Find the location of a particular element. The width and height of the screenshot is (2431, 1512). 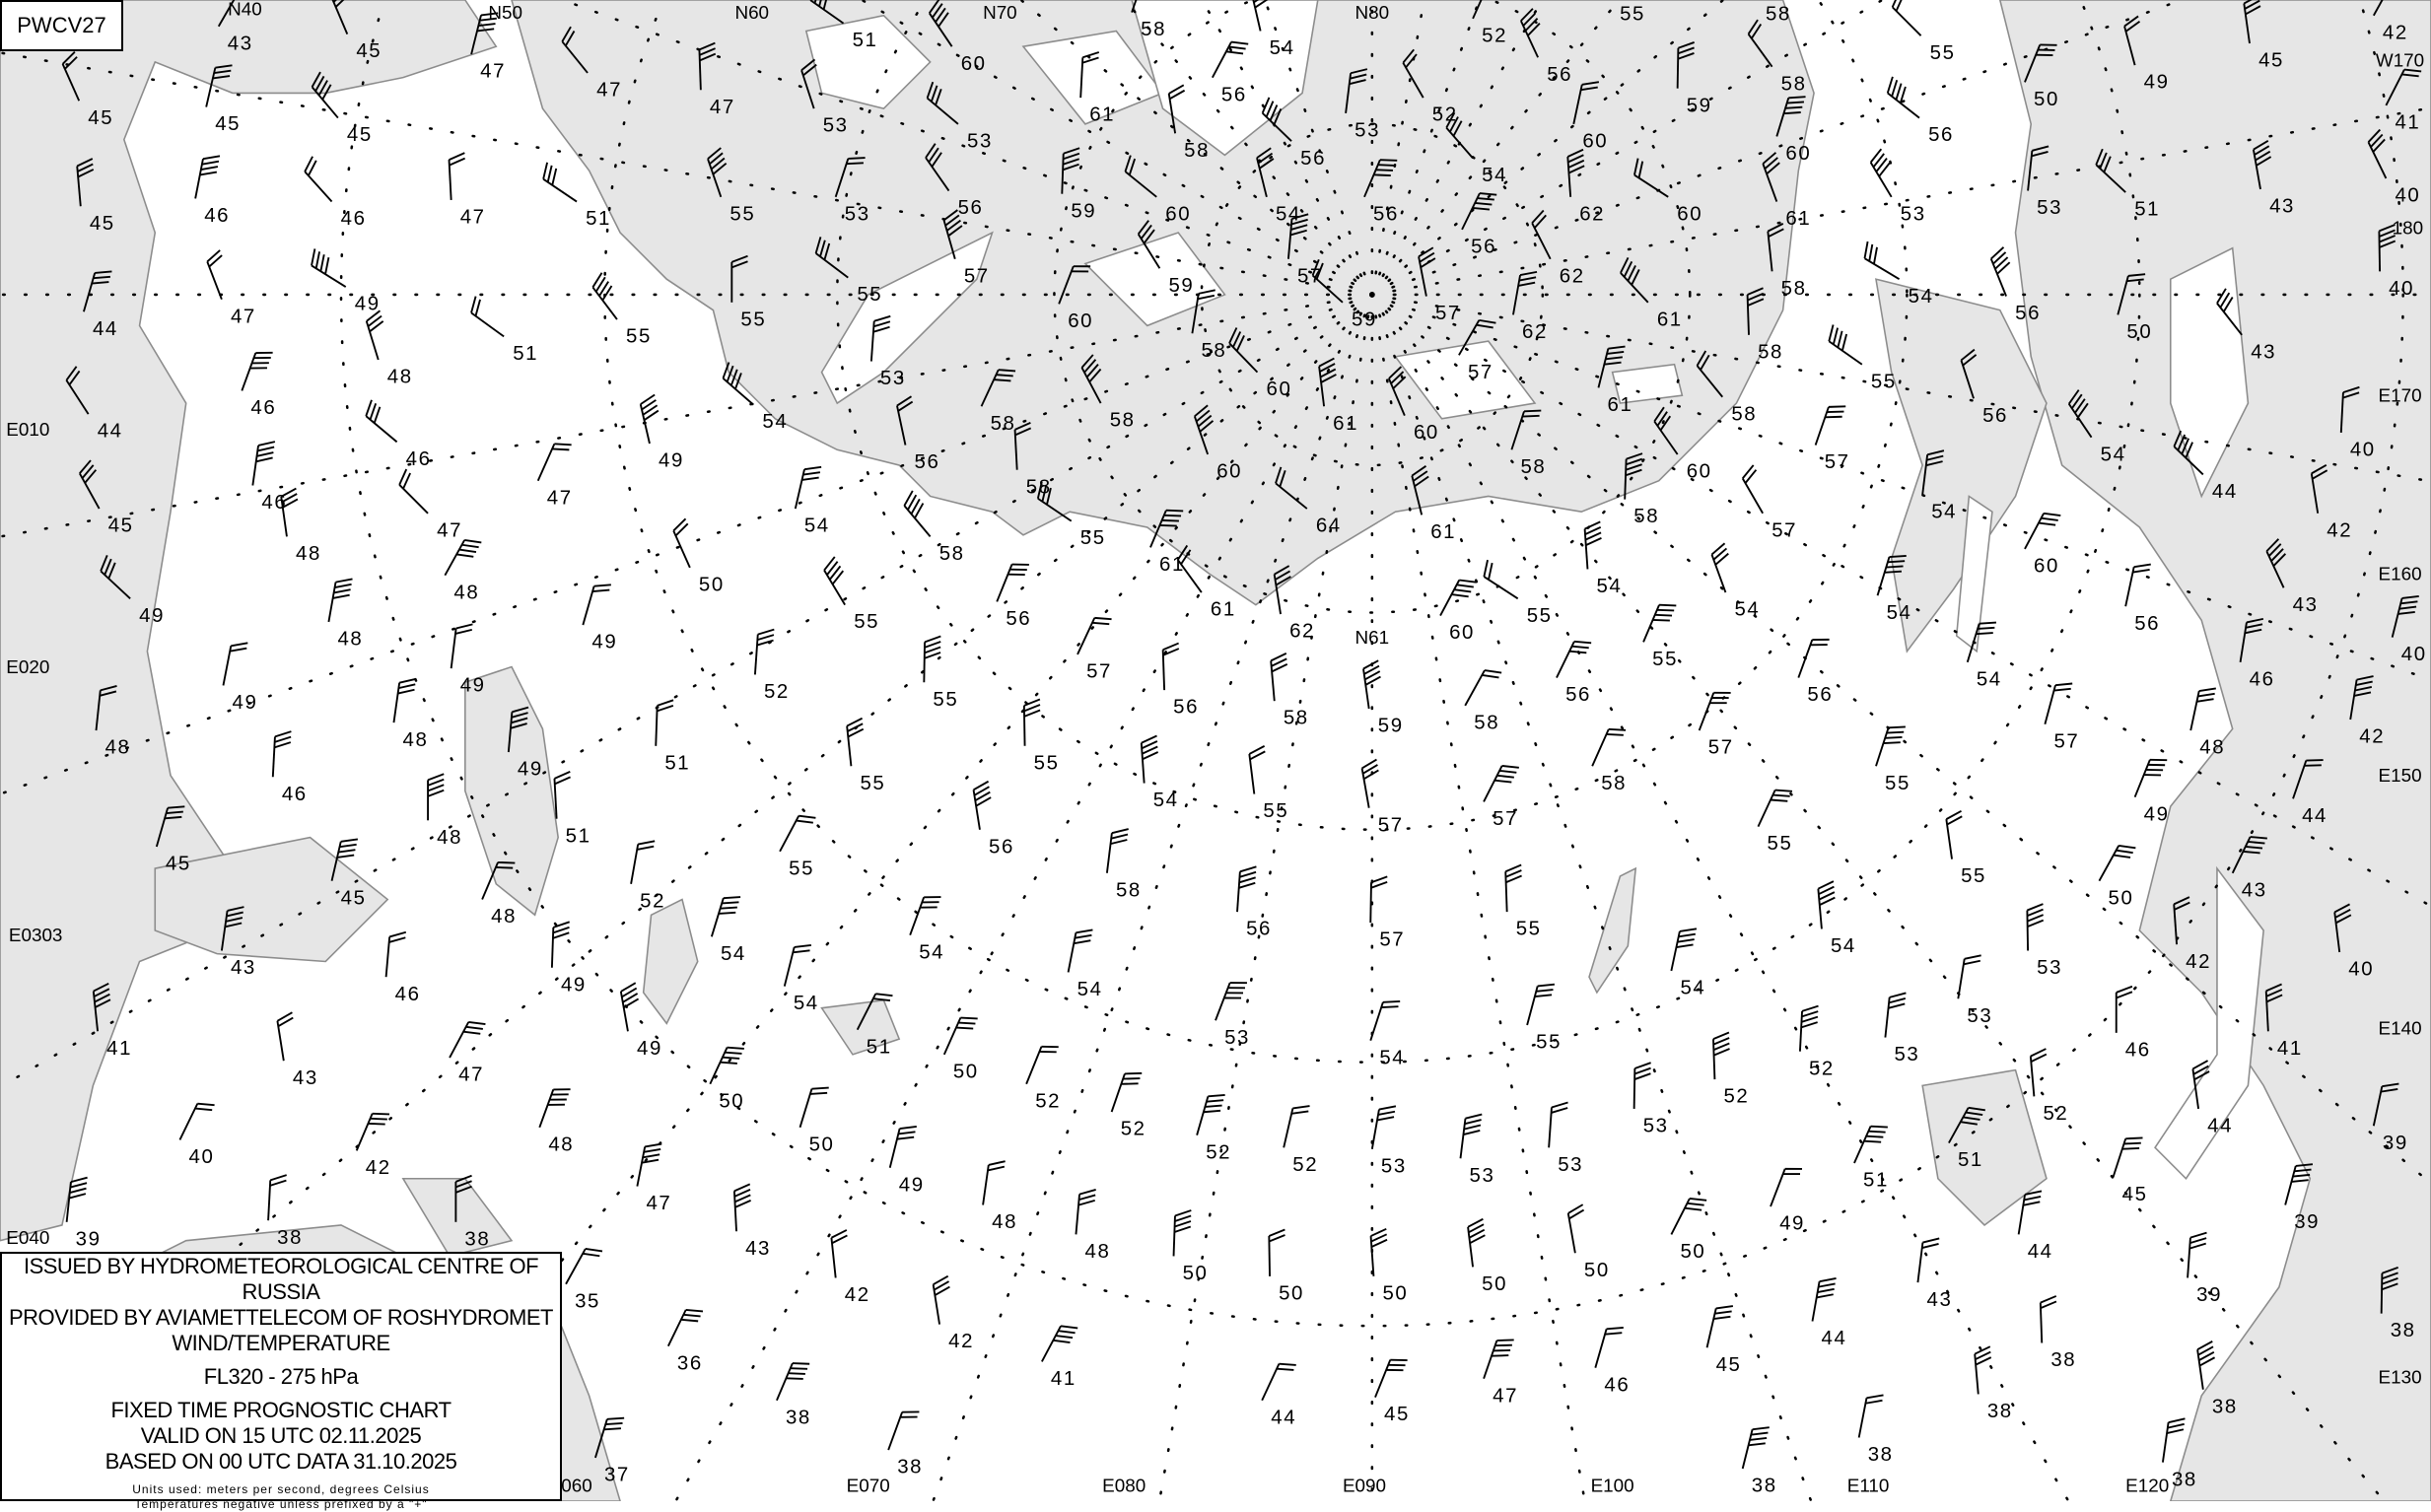

temperature-label: 64 is located at coordinates (1329, 526).